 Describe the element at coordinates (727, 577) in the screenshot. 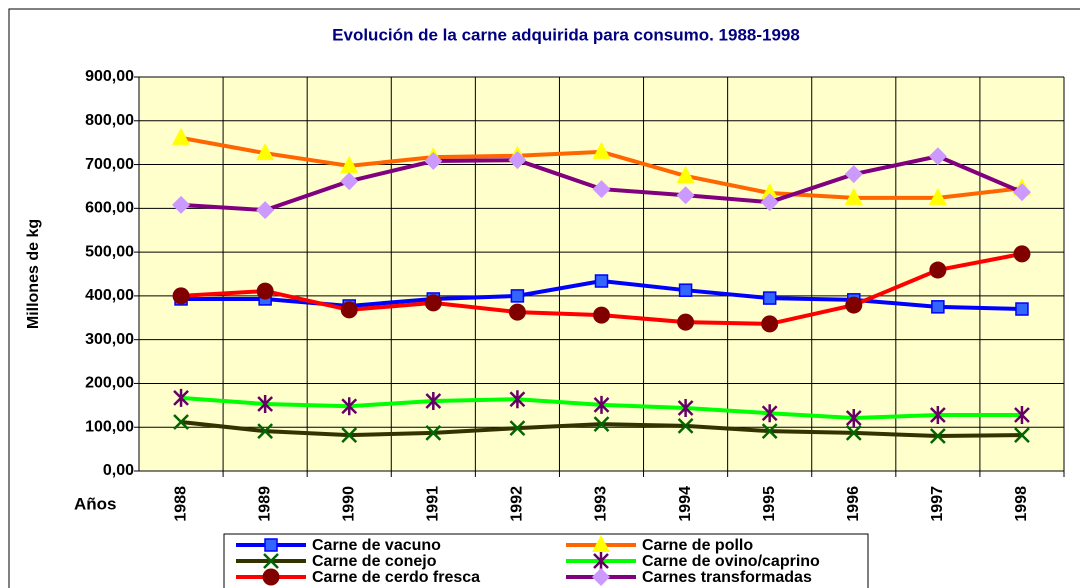

I see `legend-label: Carnes transformadas` at that location.